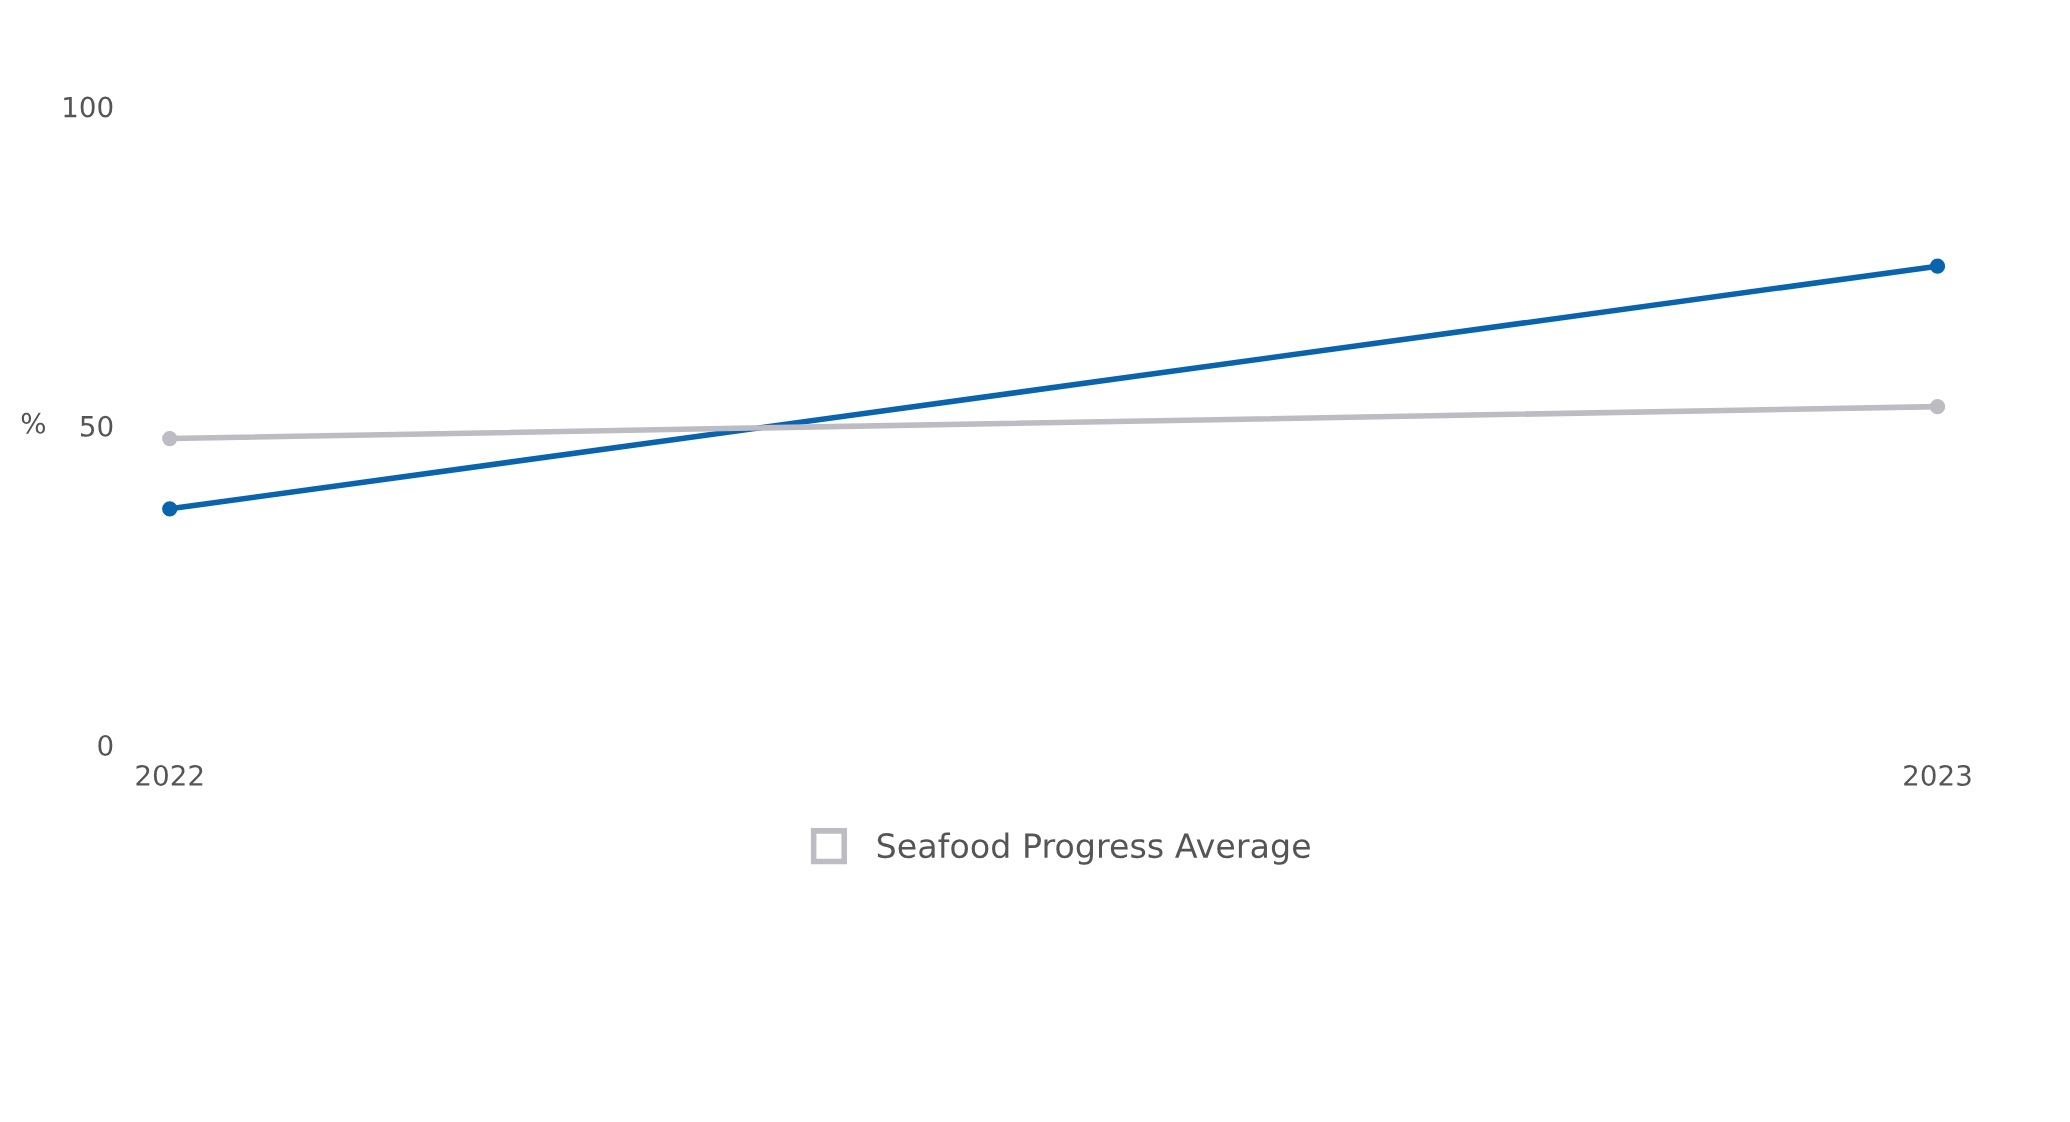 This screenshot has height=1122, width=2070. I want to click on legend-label: Seafood Progress Average, so click(1093, 848).